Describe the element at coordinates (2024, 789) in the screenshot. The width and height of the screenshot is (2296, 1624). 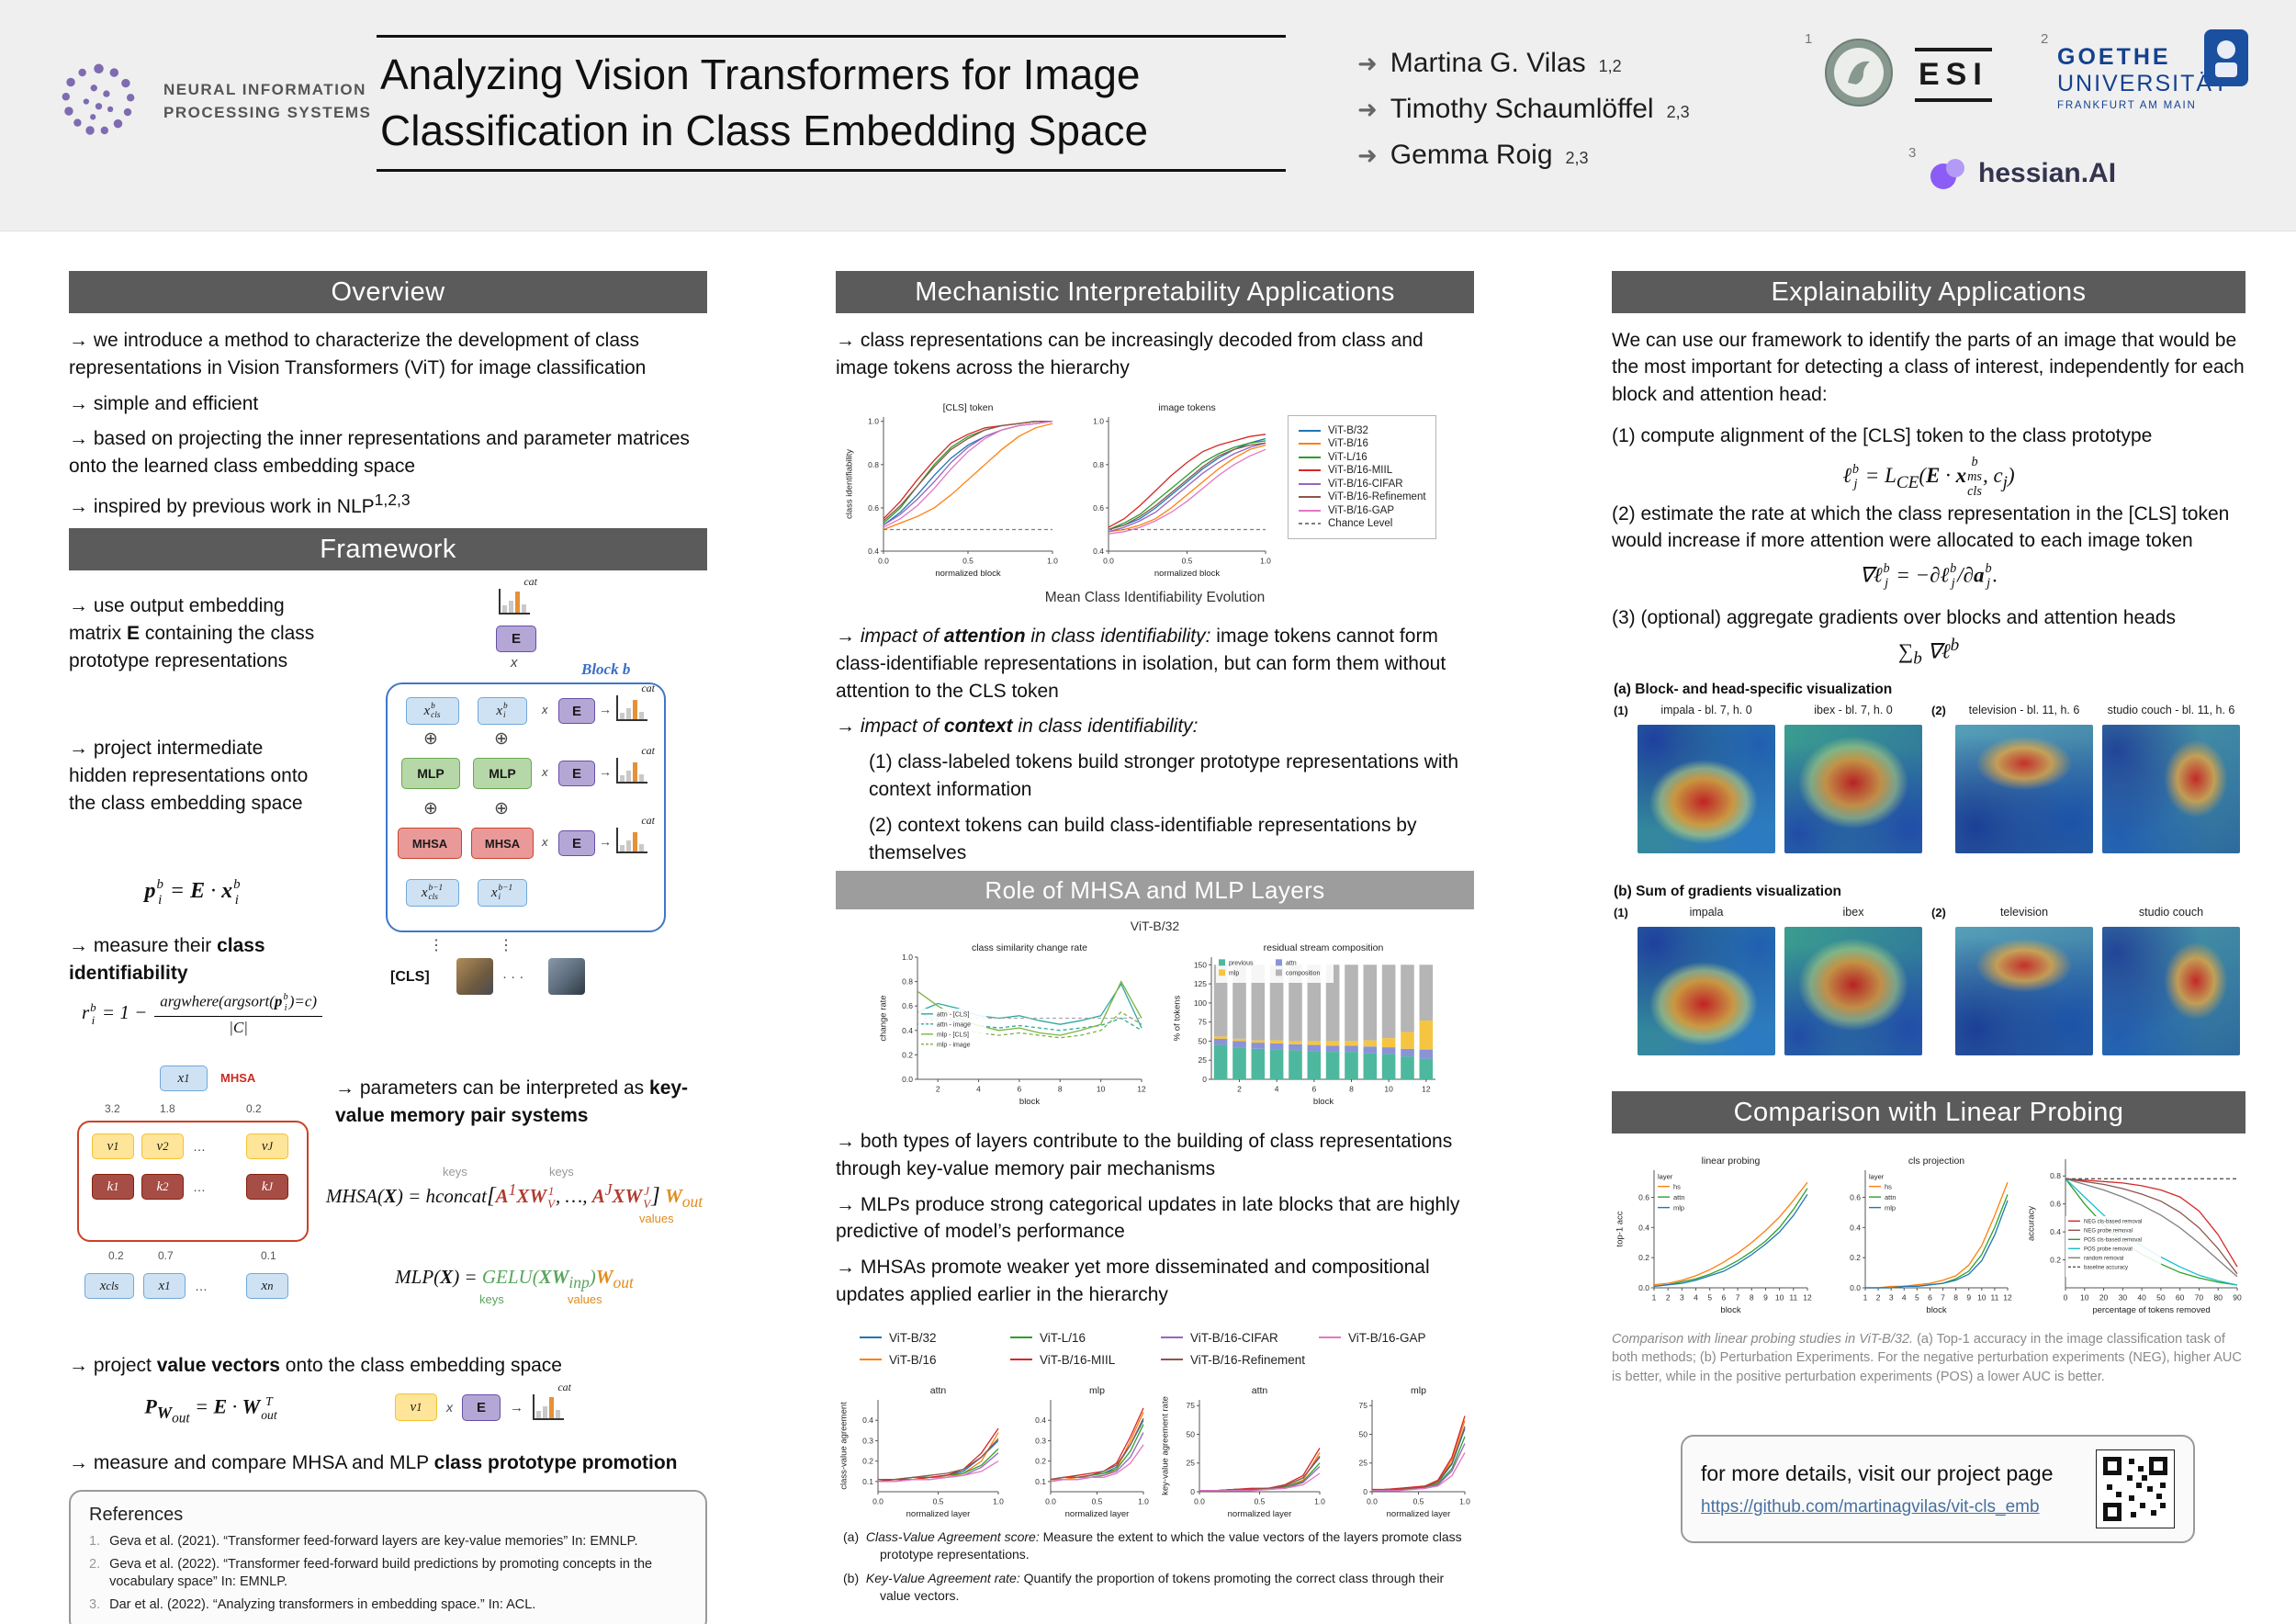
I see `heatmap-television` at that location.